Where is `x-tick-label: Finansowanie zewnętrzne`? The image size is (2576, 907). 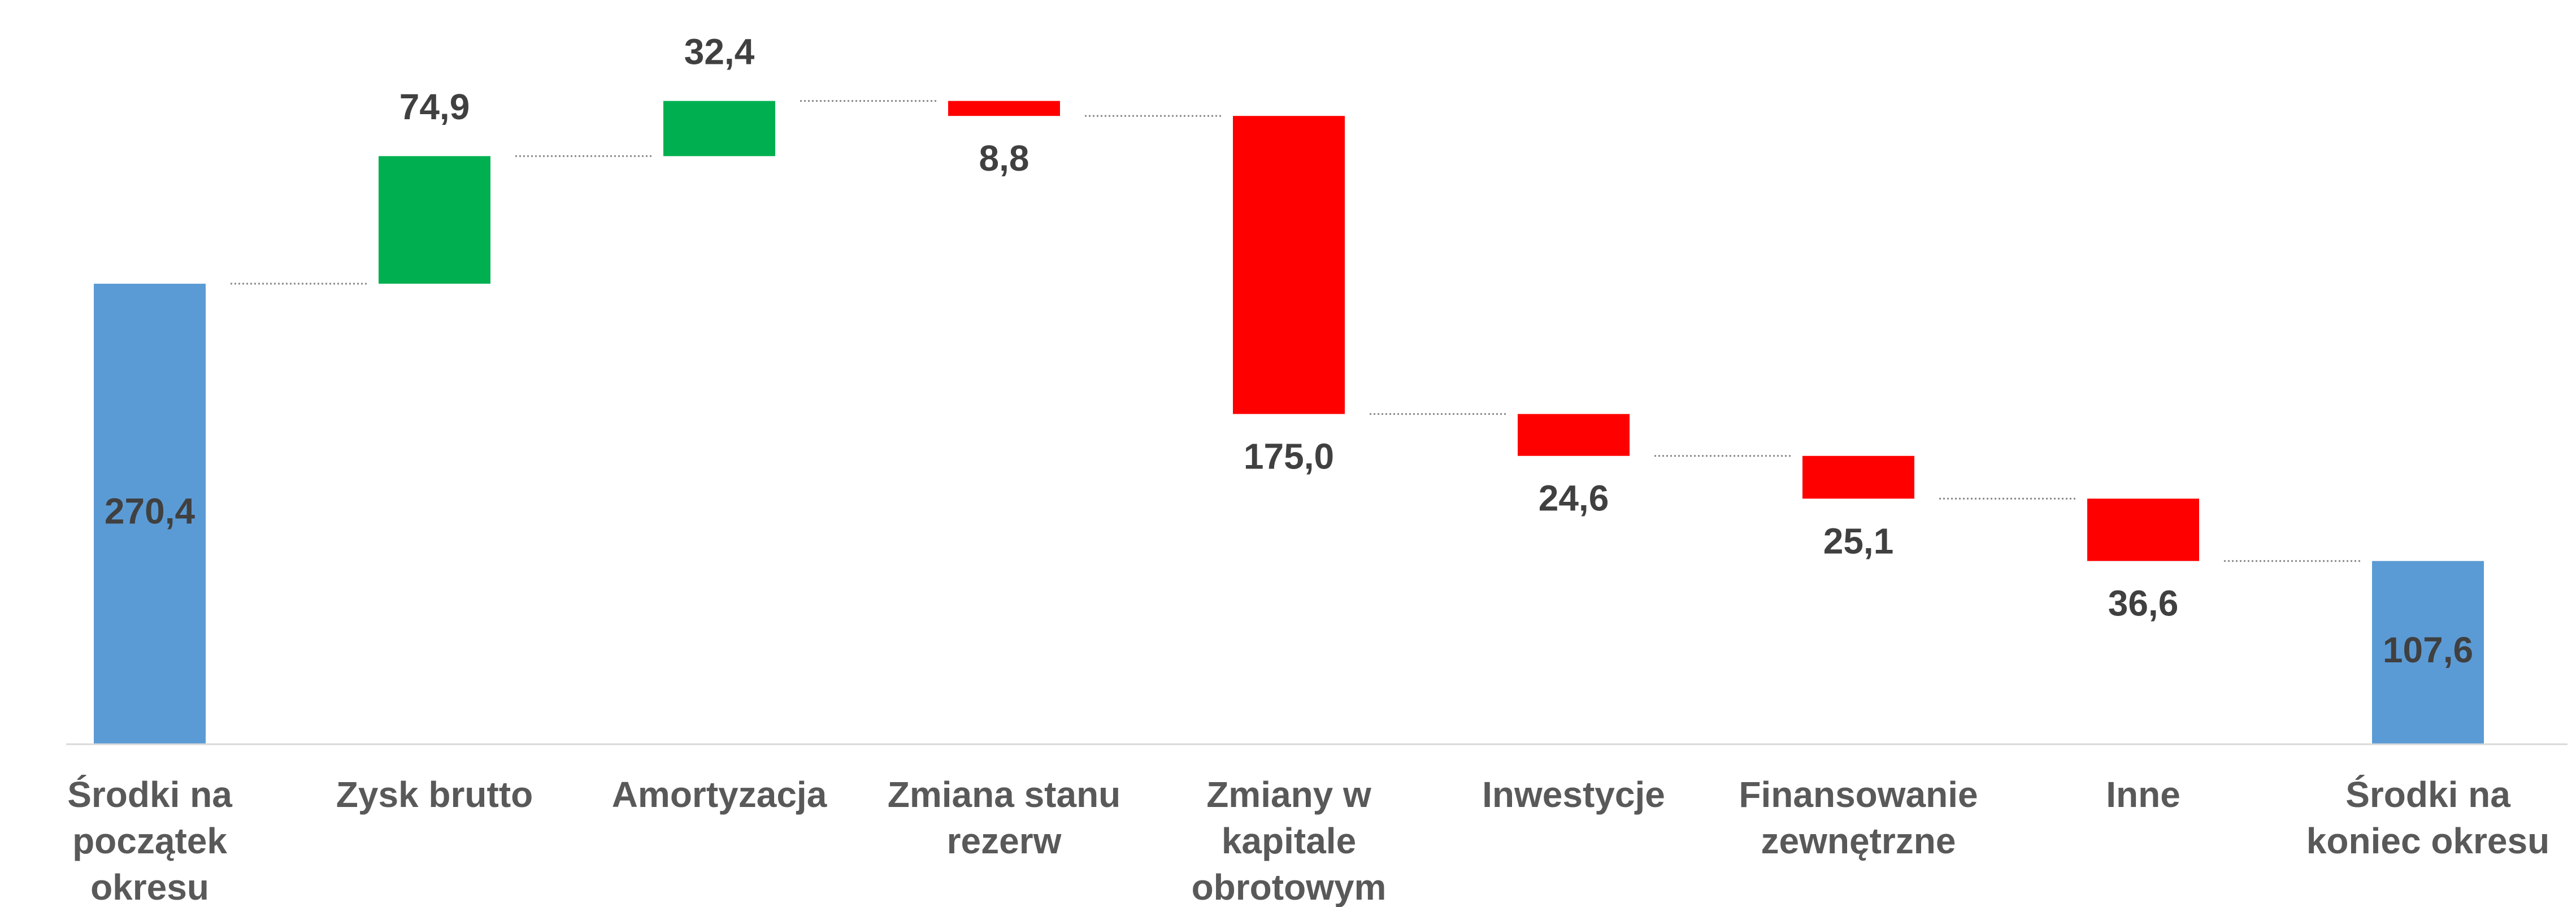 x-tick-label: Finansowanie zewnętrzne is located at coordinates (1859, 817).